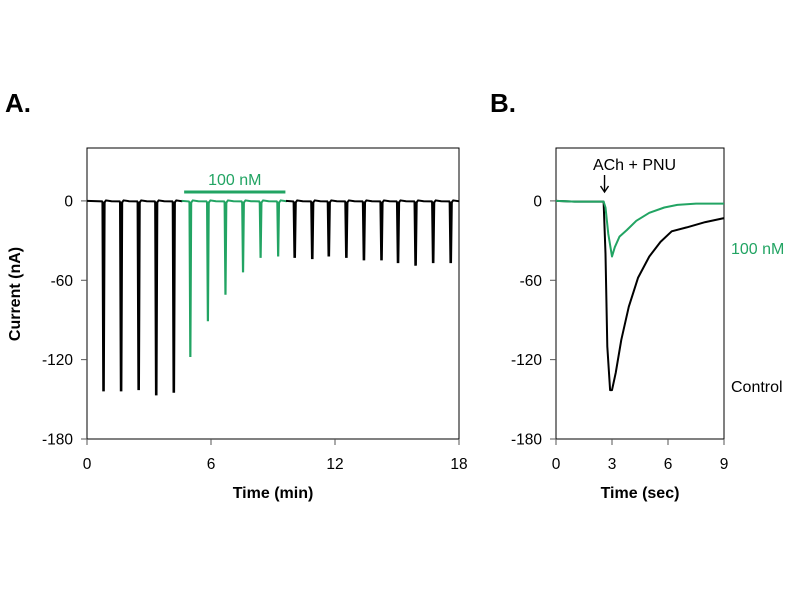 The width and height of the screenshot is (800, 600). I want to click on panel-b-y-tick-label: 0, so click(537, 201).